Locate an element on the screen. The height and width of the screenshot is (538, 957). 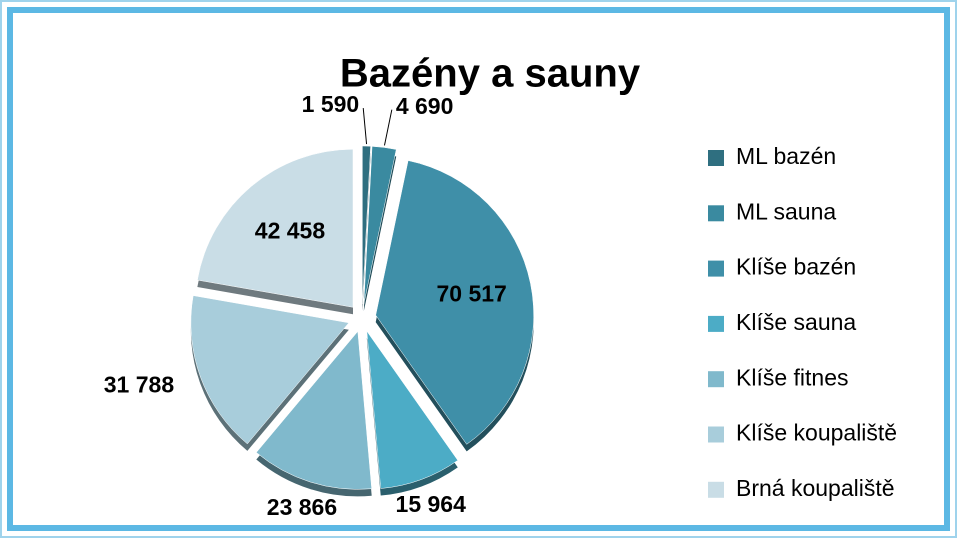
legend-label: Klíše koupaliště is located at coordinates (816, 433).